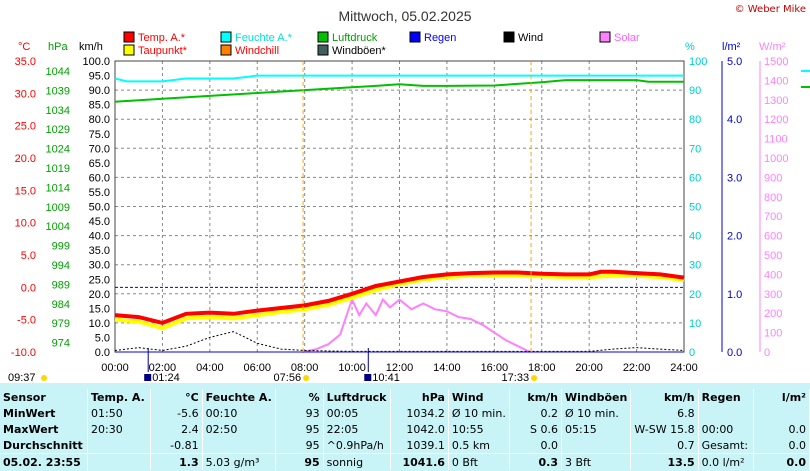 This screenshot has height=471, width=810. I want to click on press-tick-label: 1014, so click(58, 188).